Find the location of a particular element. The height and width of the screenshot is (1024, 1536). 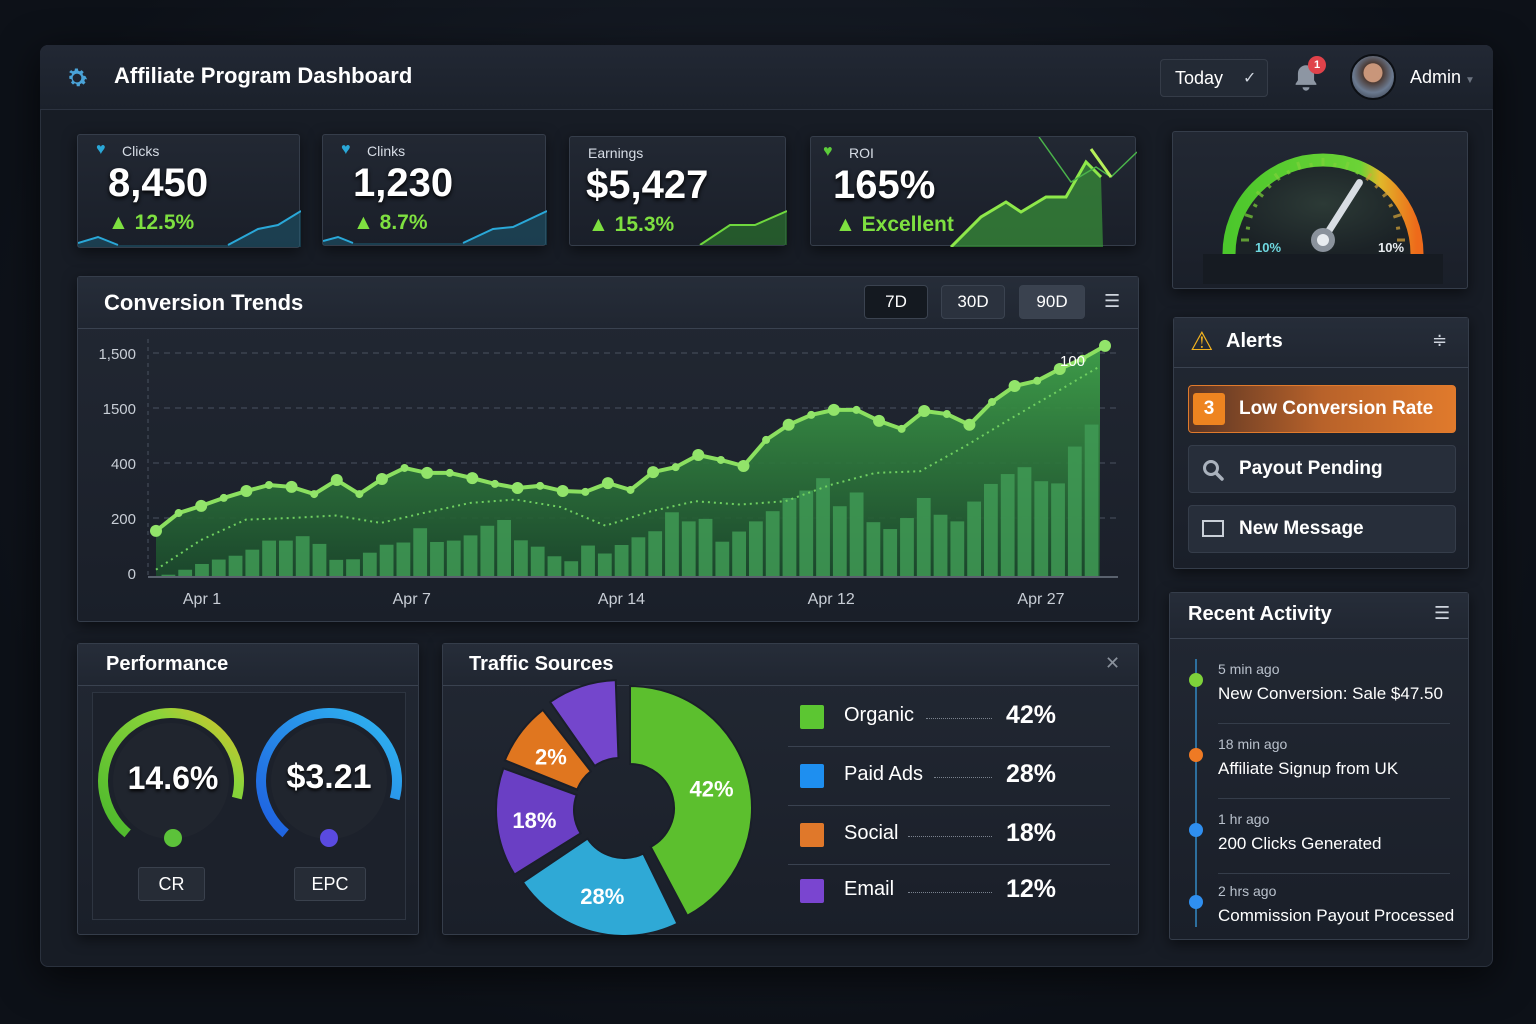

activity-item: 5 min ago New Conversion: Sale $47.50 is located at coordinates (1319, 696).